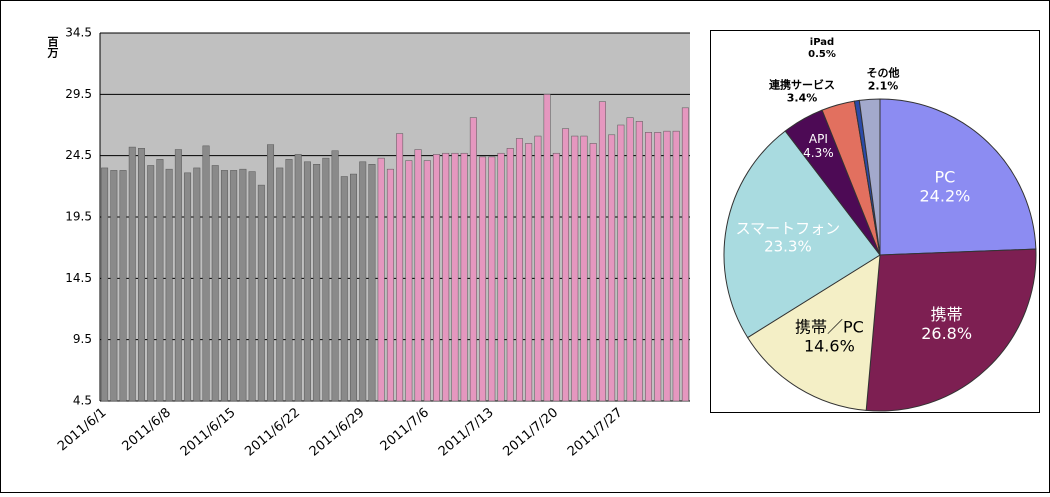  I want to click on slice-label: その他, so click(883, 72).